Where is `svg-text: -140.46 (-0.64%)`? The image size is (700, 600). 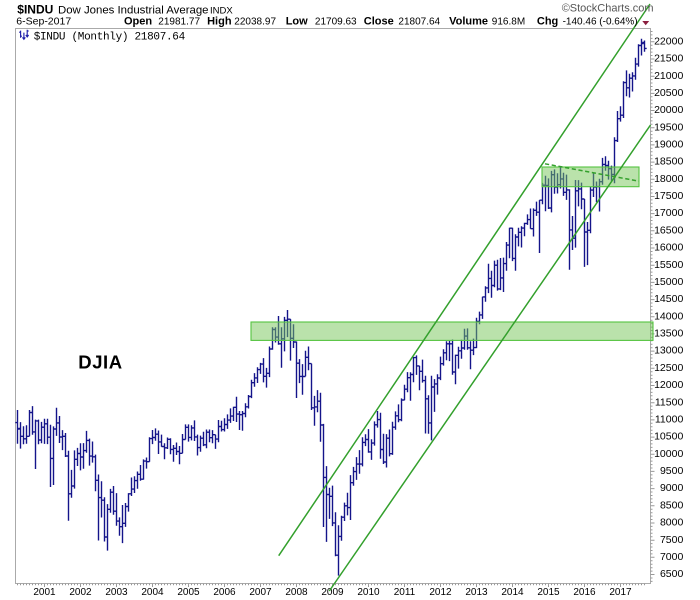
svg-text: -140.46 (-0.64%) is located at coordinates (600, 22).